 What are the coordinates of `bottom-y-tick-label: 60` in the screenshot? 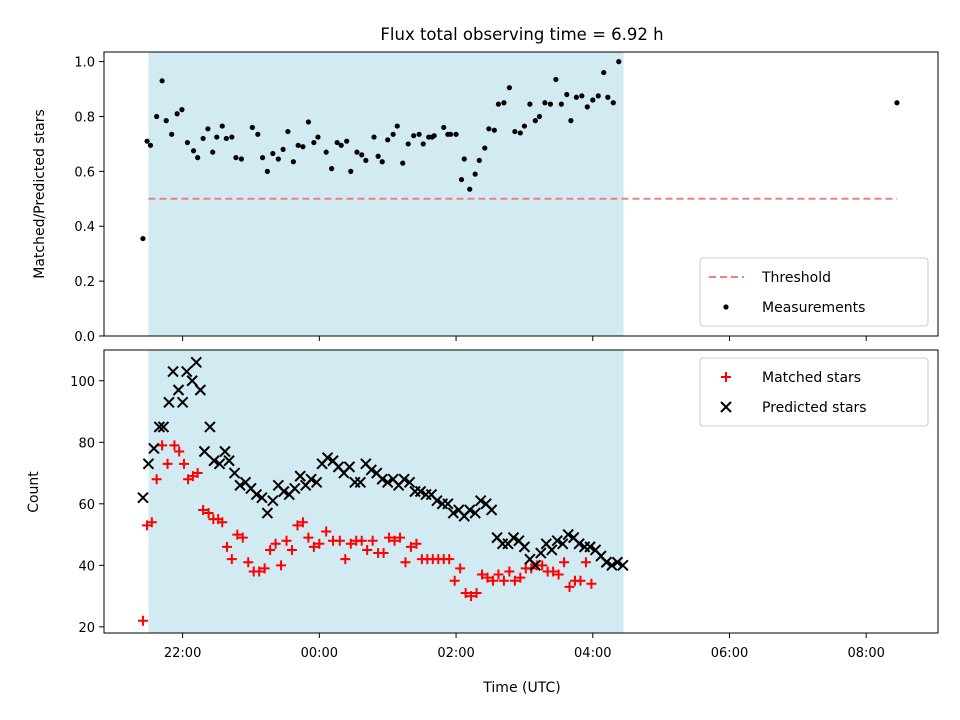 It's located at (86, 505).